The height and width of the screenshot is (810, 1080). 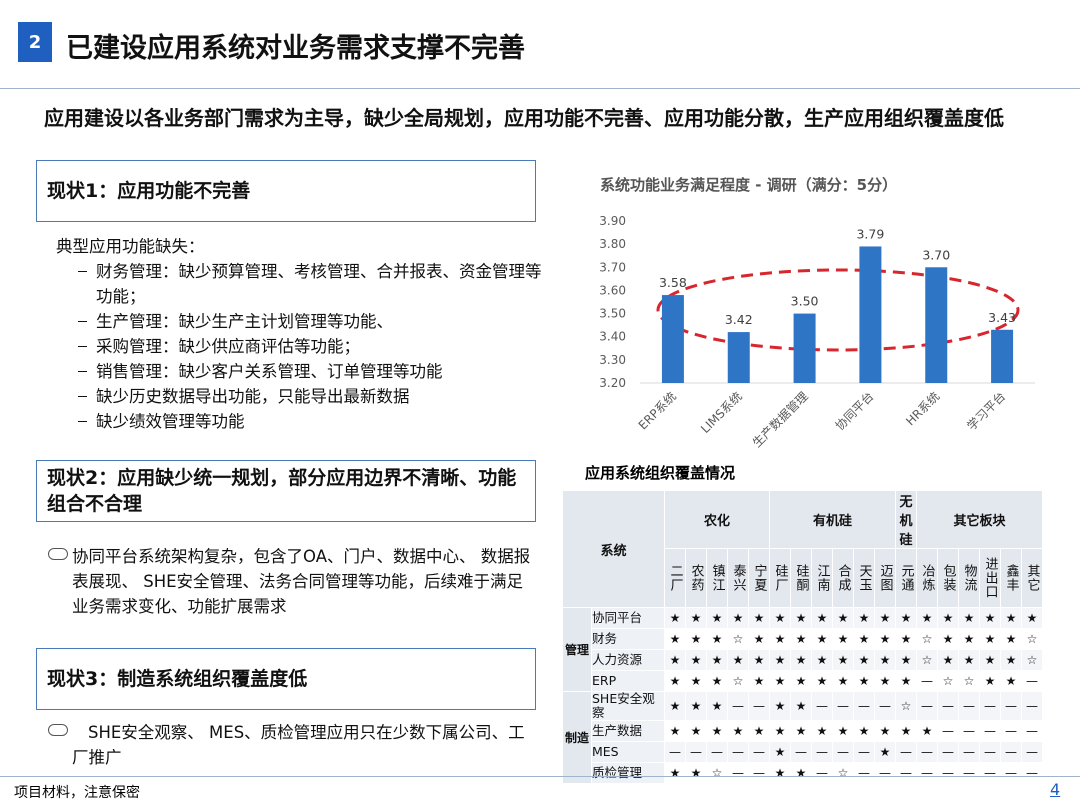 I want to click on group-header: 农化, so click(x=717, y=519).